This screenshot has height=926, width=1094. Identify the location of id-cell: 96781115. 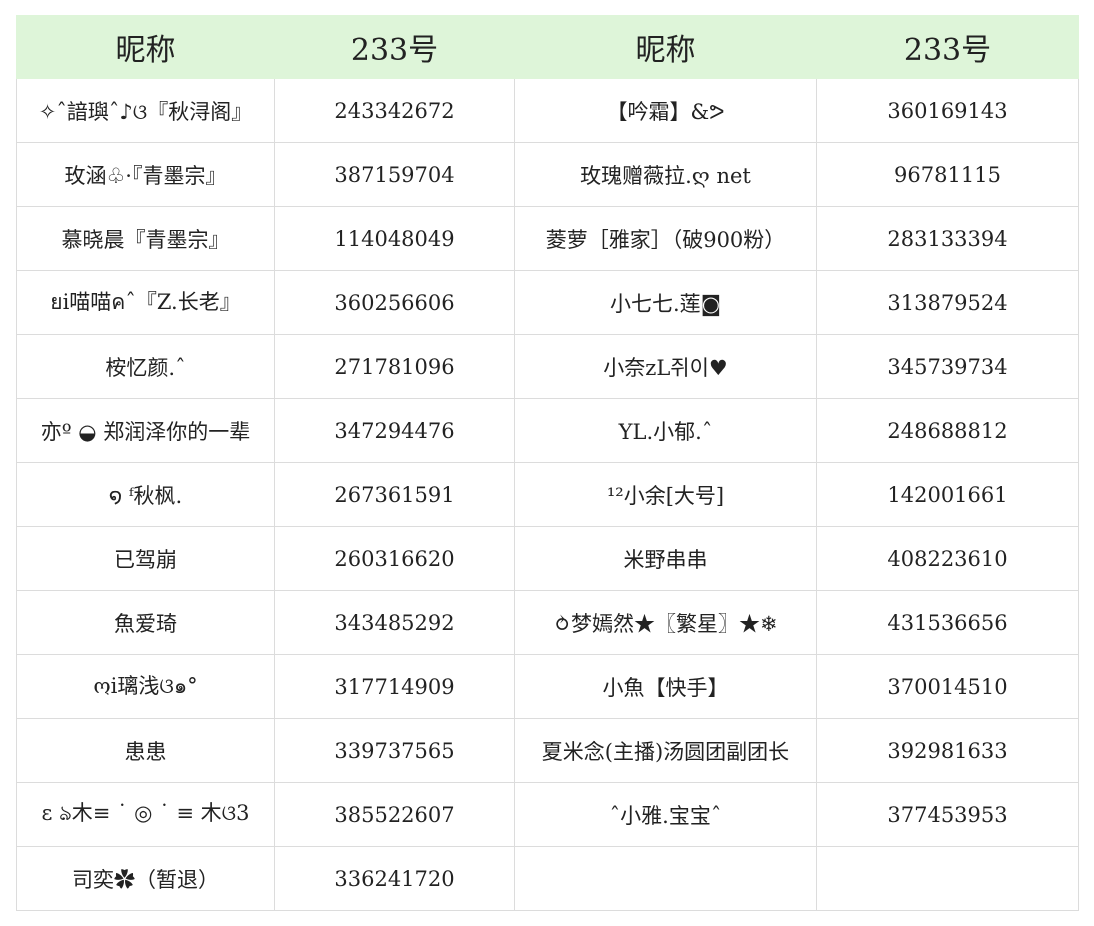
(947, 174).